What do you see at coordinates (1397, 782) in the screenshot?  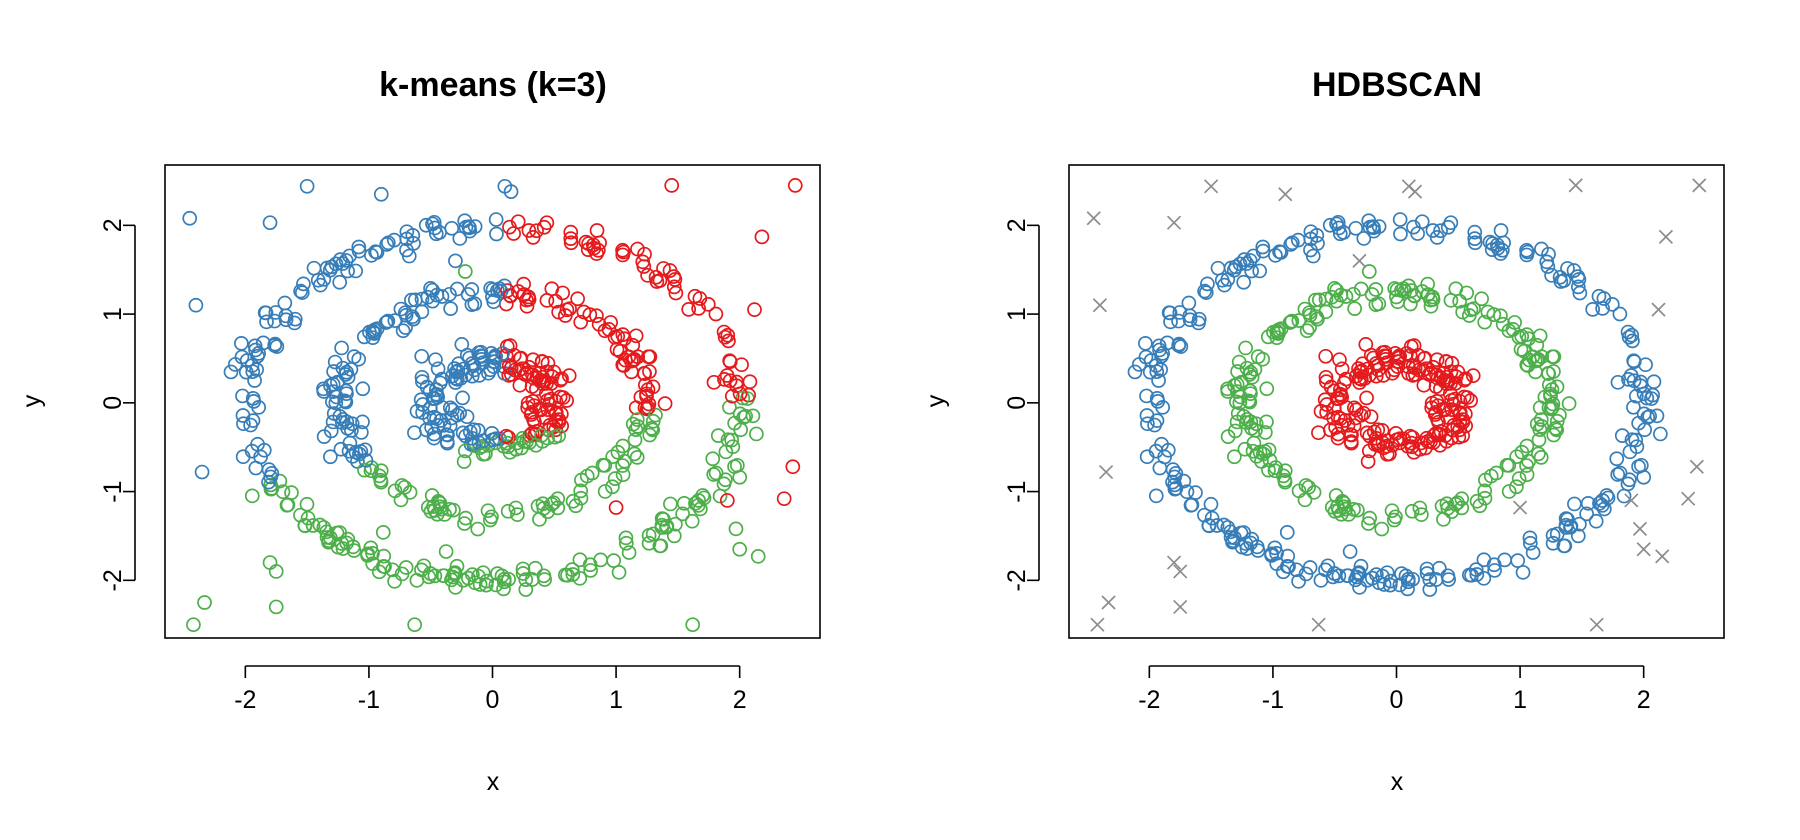 I see `hdbscan-x-label: x` at bounding box center [1397, 782].